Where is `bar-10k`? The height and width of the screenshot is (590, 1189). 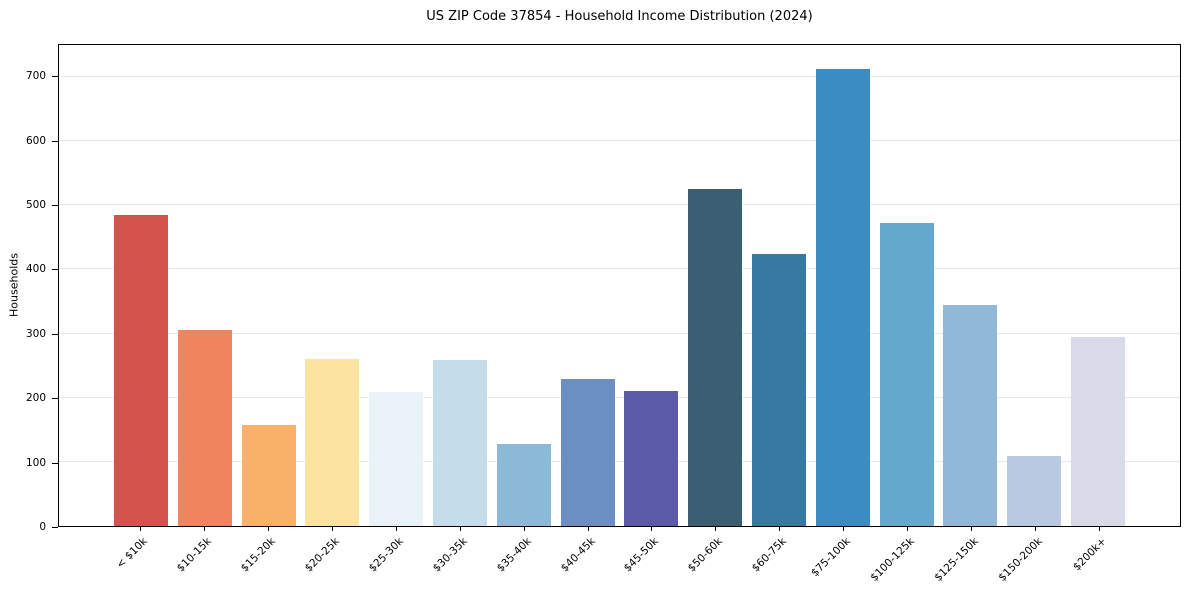 bar-10k is located at coordinates (140, 370).